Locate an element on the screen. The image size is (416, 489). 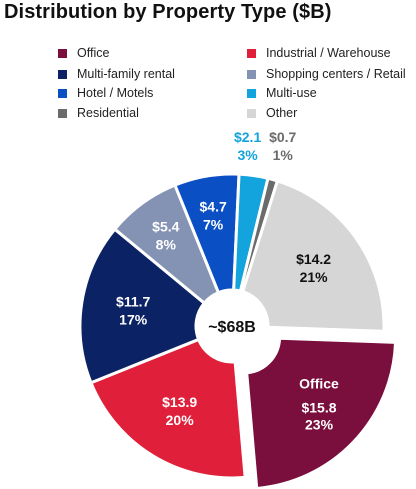
legend-label: Other is located at coordinates (282, 113).